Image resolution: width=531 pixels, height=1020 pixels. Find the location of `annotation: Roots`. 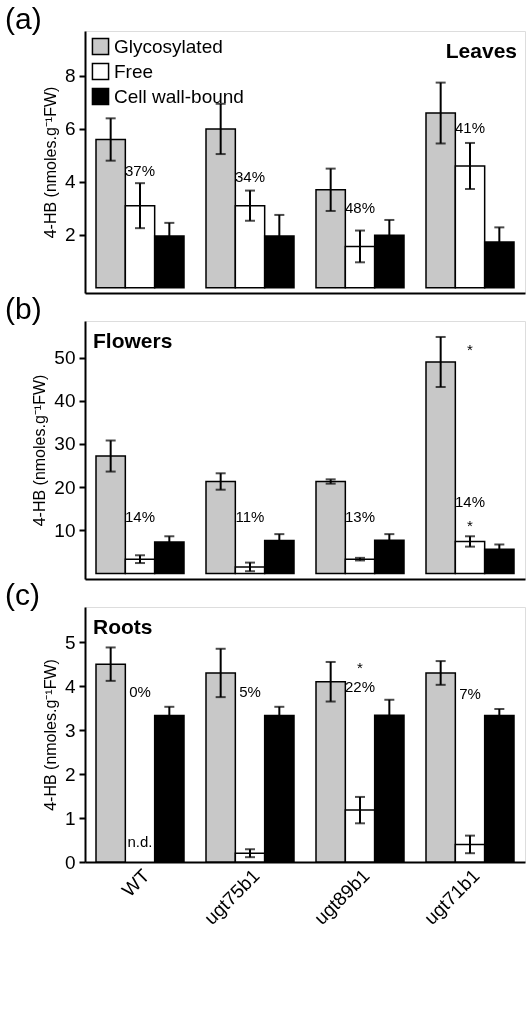

annotation: Roots is located at coordinates (123, 626).